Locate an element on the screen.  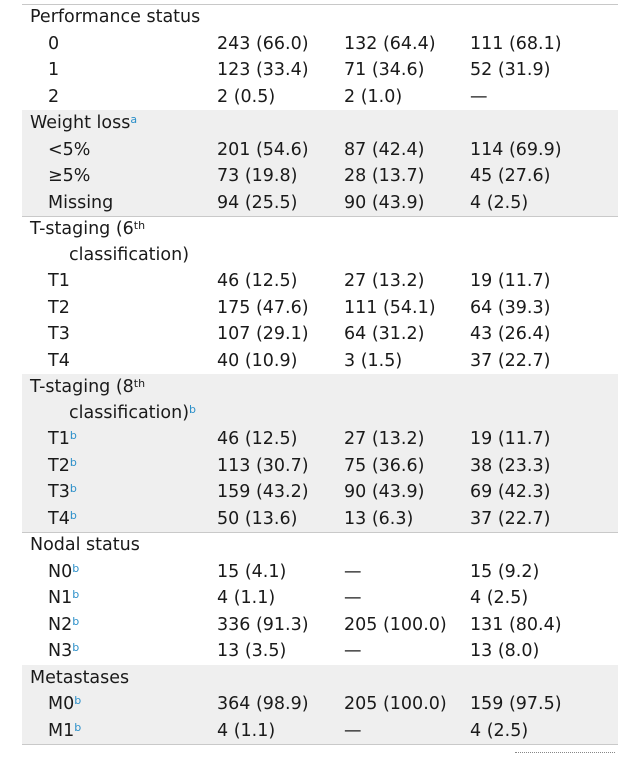
label-text: ≥5% is located at coordinates (69, 176).